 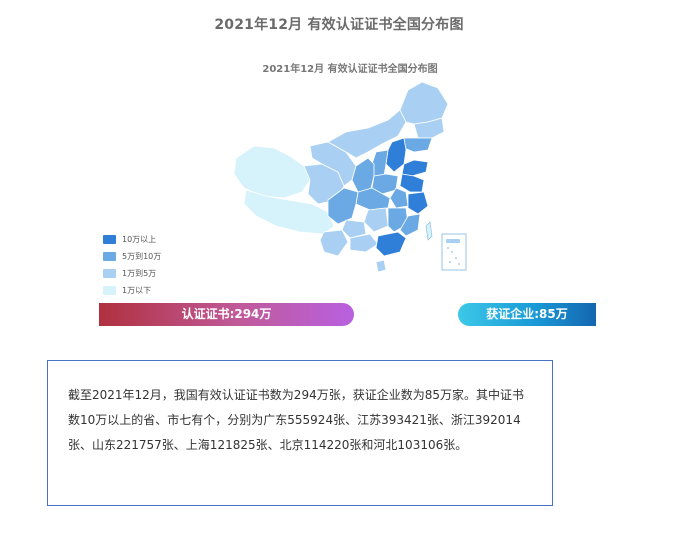 I want to click on certificates-stat-bar: 认证证书:294万, so click(x=226, y=314).